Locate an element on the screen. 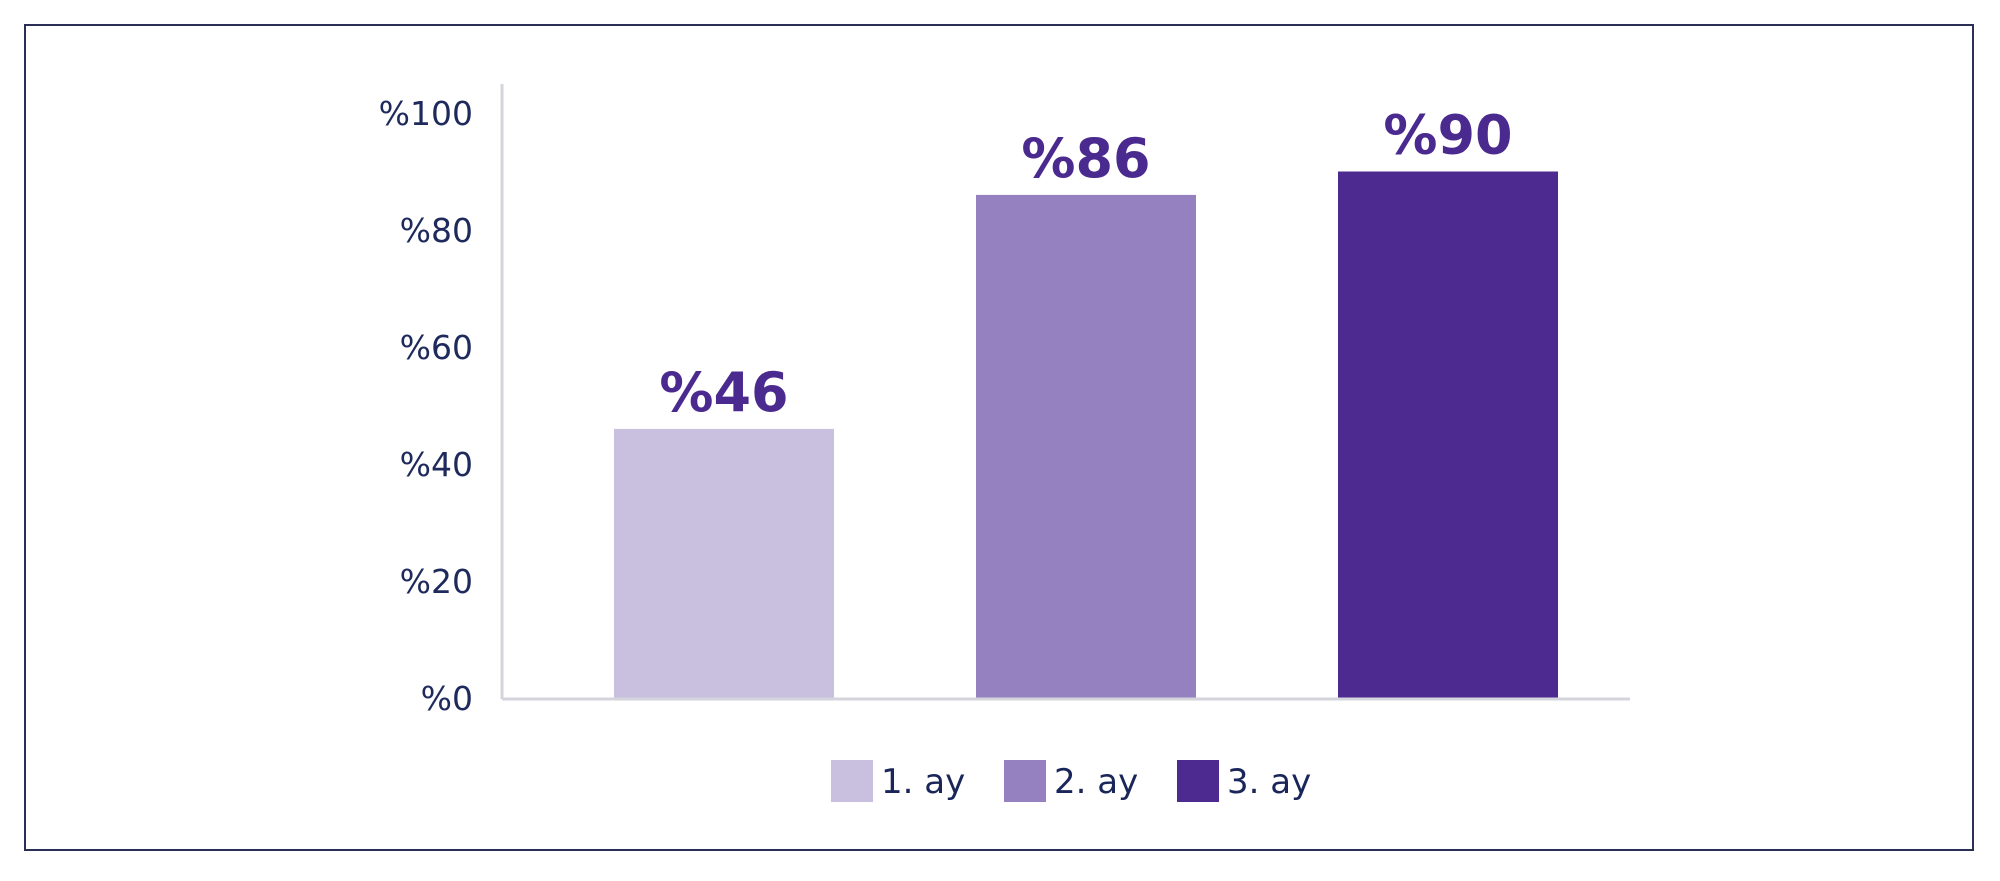  data-label: %90 is located at coordinates (1447, 135).